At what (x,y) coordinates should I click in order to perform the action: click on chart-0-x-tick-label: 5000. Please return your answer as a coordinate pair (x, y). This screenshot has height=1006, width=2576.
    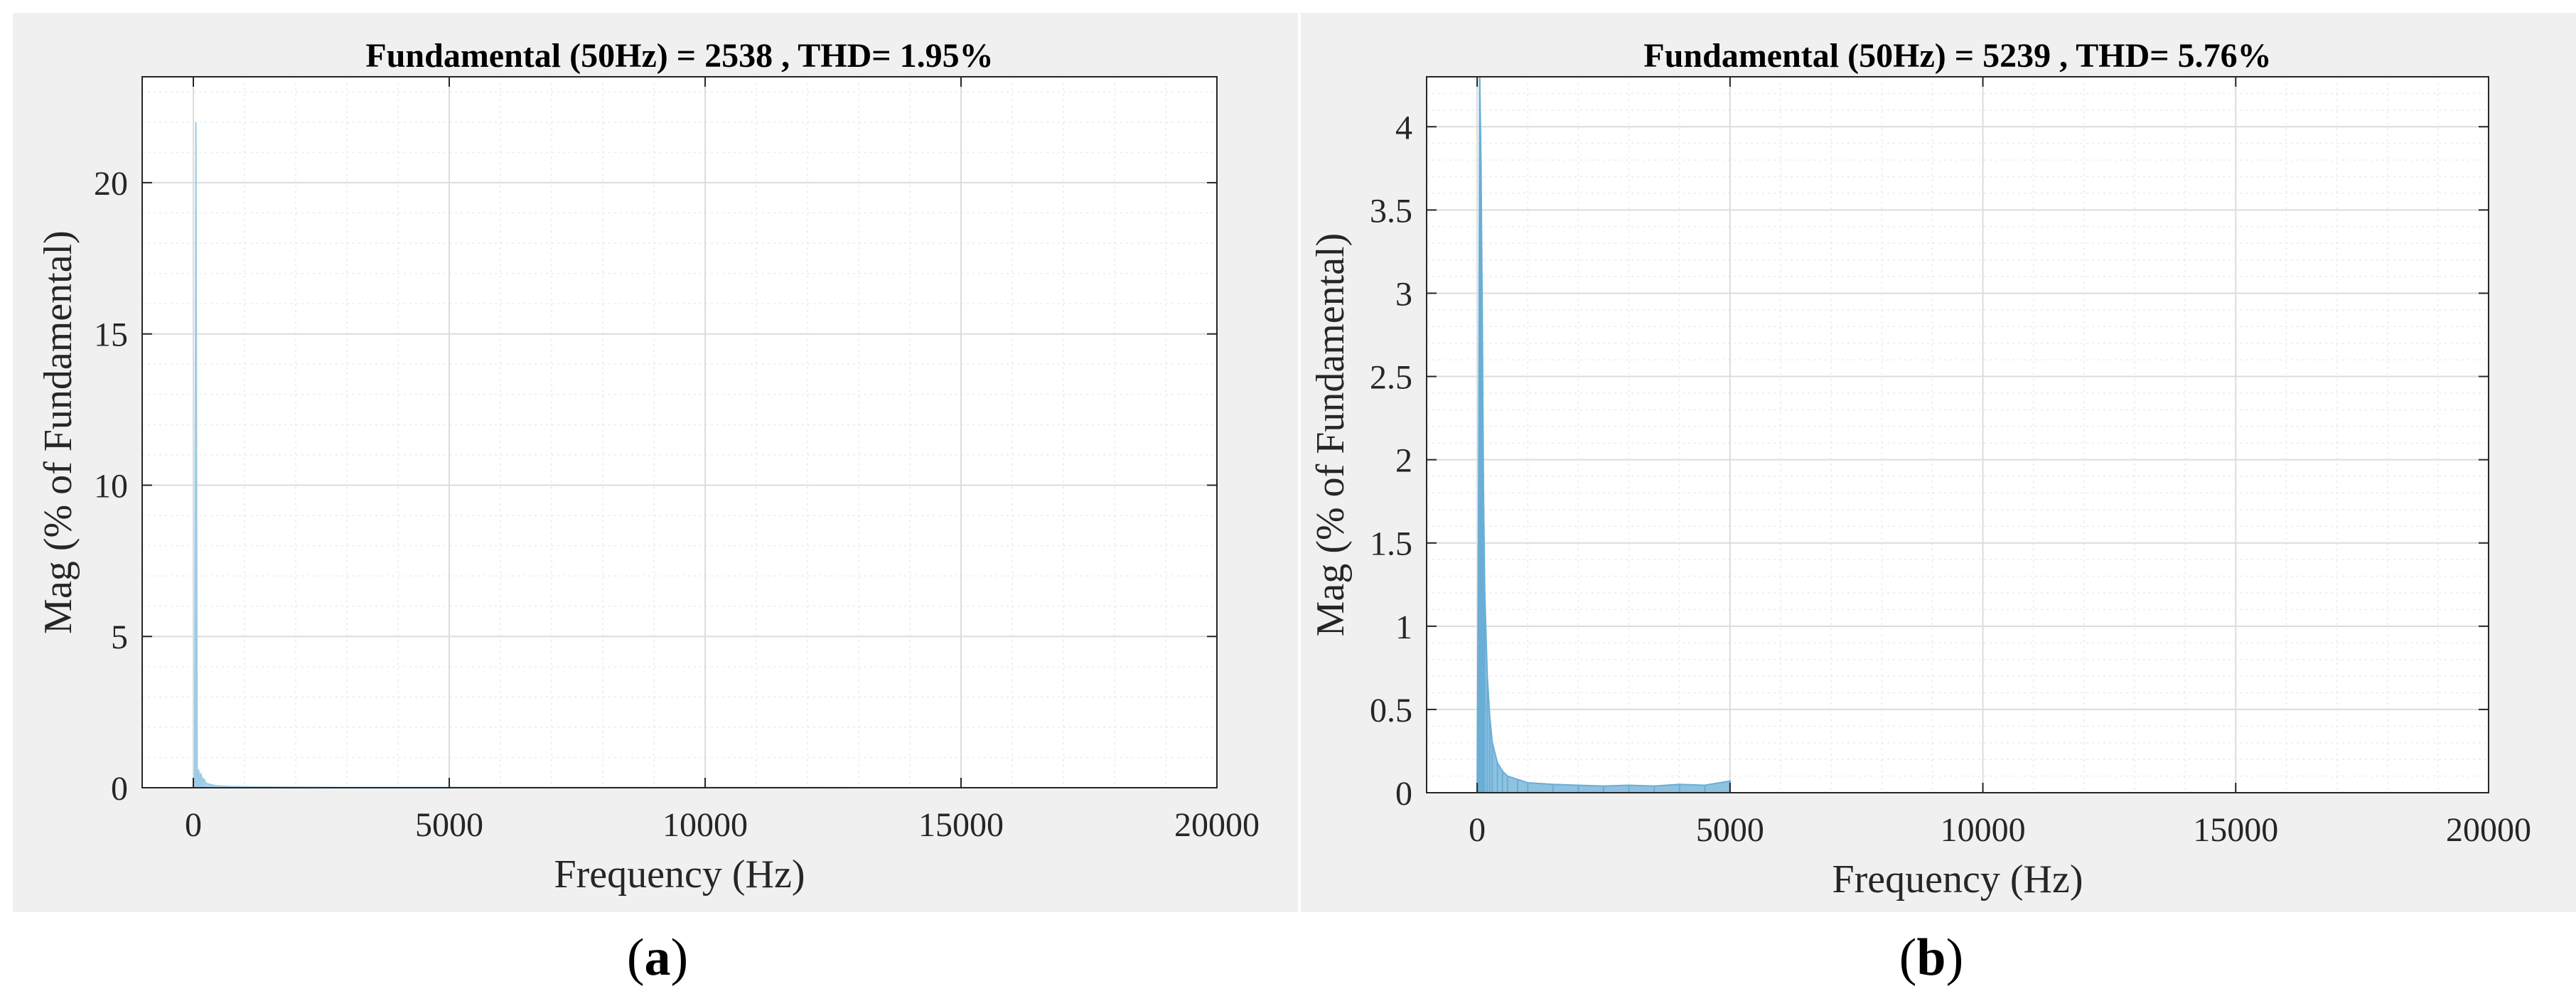
    Looking at the image, I should click on (449, 825).